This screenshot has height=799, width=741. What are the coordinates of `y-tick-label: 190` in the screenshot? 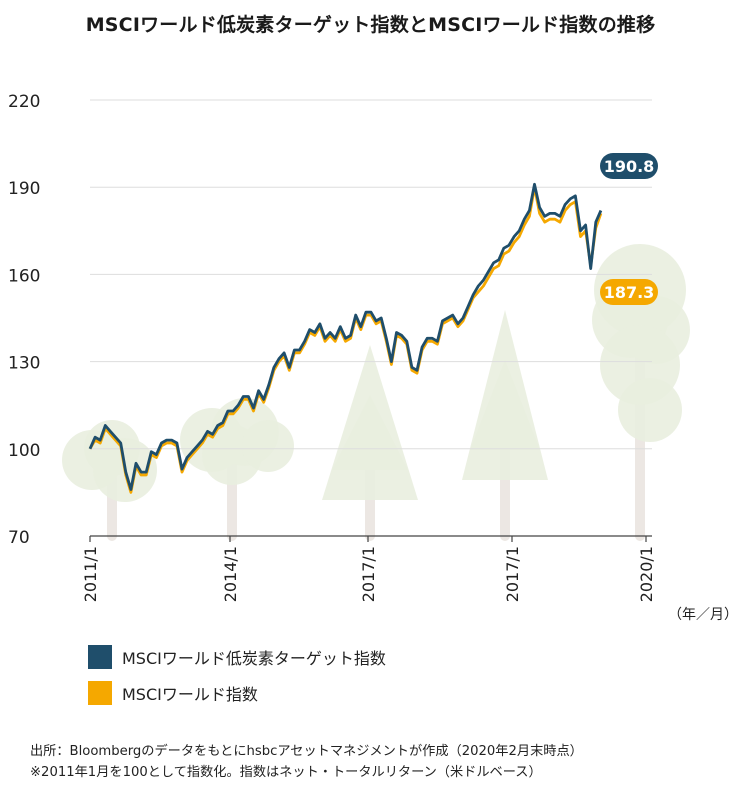 It's located at (24, 189).